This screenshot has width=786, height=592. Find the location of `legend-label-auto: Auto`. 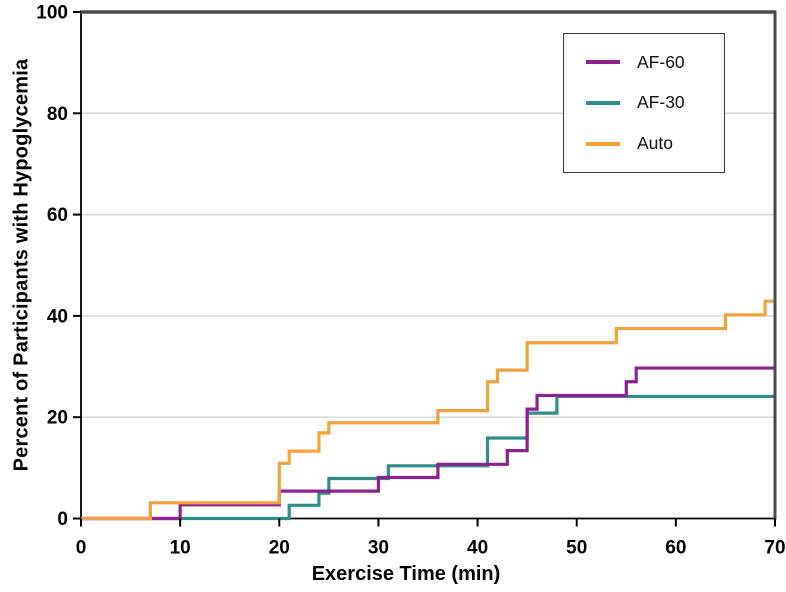

legend-label-auto: Auto is located at coordinates (655, 142).